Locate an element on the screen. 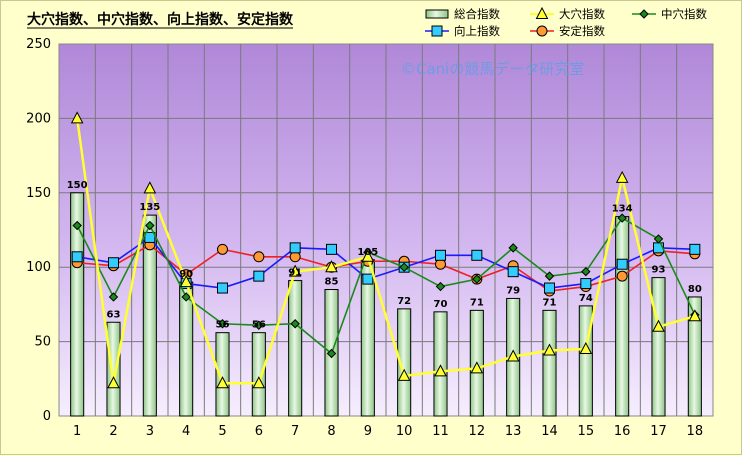 The height and width of the screenshot is (456, 742). chart-title: 大穴指数、中穴指数、向上指数、安定指数 is located at coordinates (160, 19).